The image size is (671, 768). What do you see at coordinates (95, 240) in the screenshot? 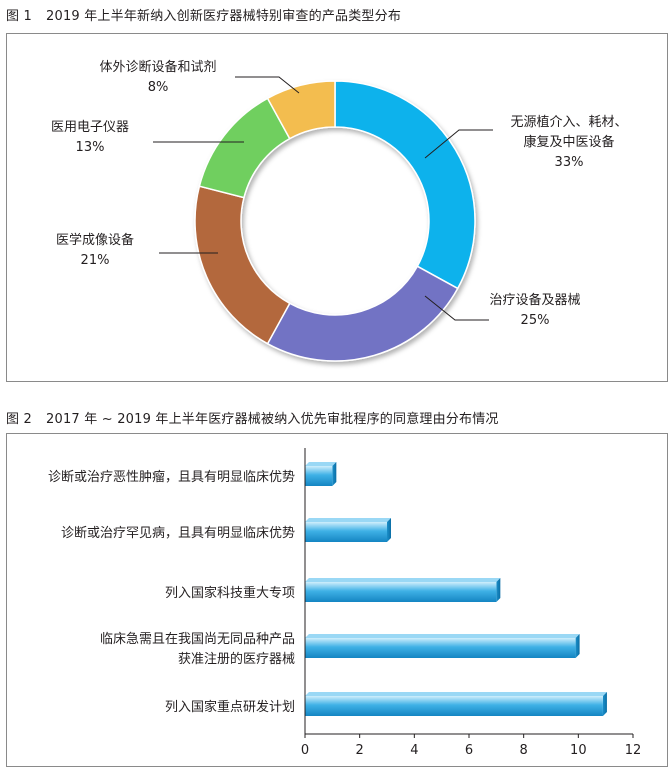
I see `slice-label: 医学成像设备` at bounding box center [95, 240].